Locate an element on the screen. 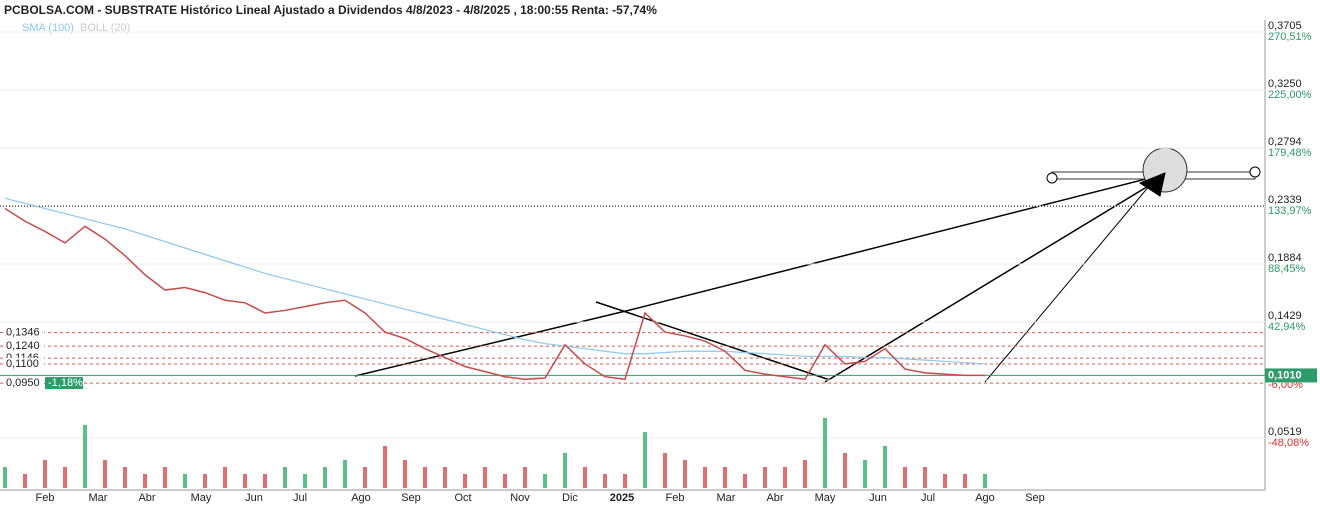  x-tick-label: Feb is located at coordinates (45, 498).